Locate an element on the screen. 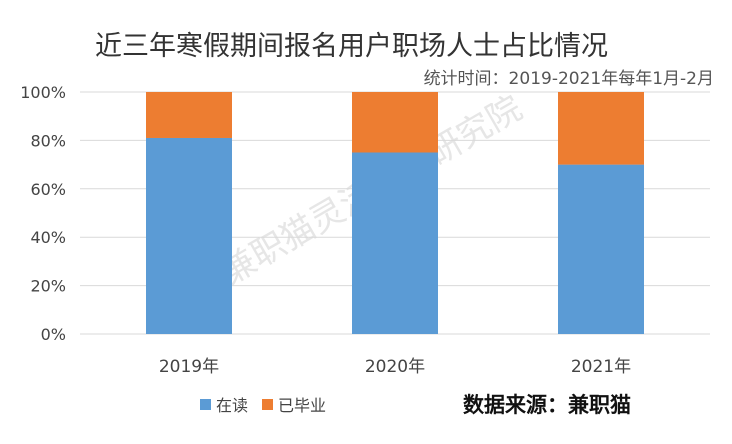 The width and height of the screenshot is (732, 444). x-tick-label: 2019年 is located at coordinates (189, 367).